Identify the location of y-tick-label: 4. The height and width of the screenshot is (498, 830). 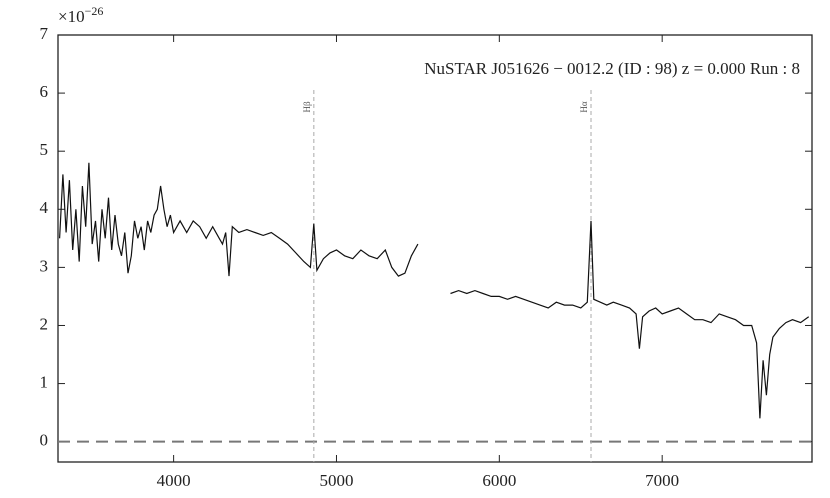
(44, 207).